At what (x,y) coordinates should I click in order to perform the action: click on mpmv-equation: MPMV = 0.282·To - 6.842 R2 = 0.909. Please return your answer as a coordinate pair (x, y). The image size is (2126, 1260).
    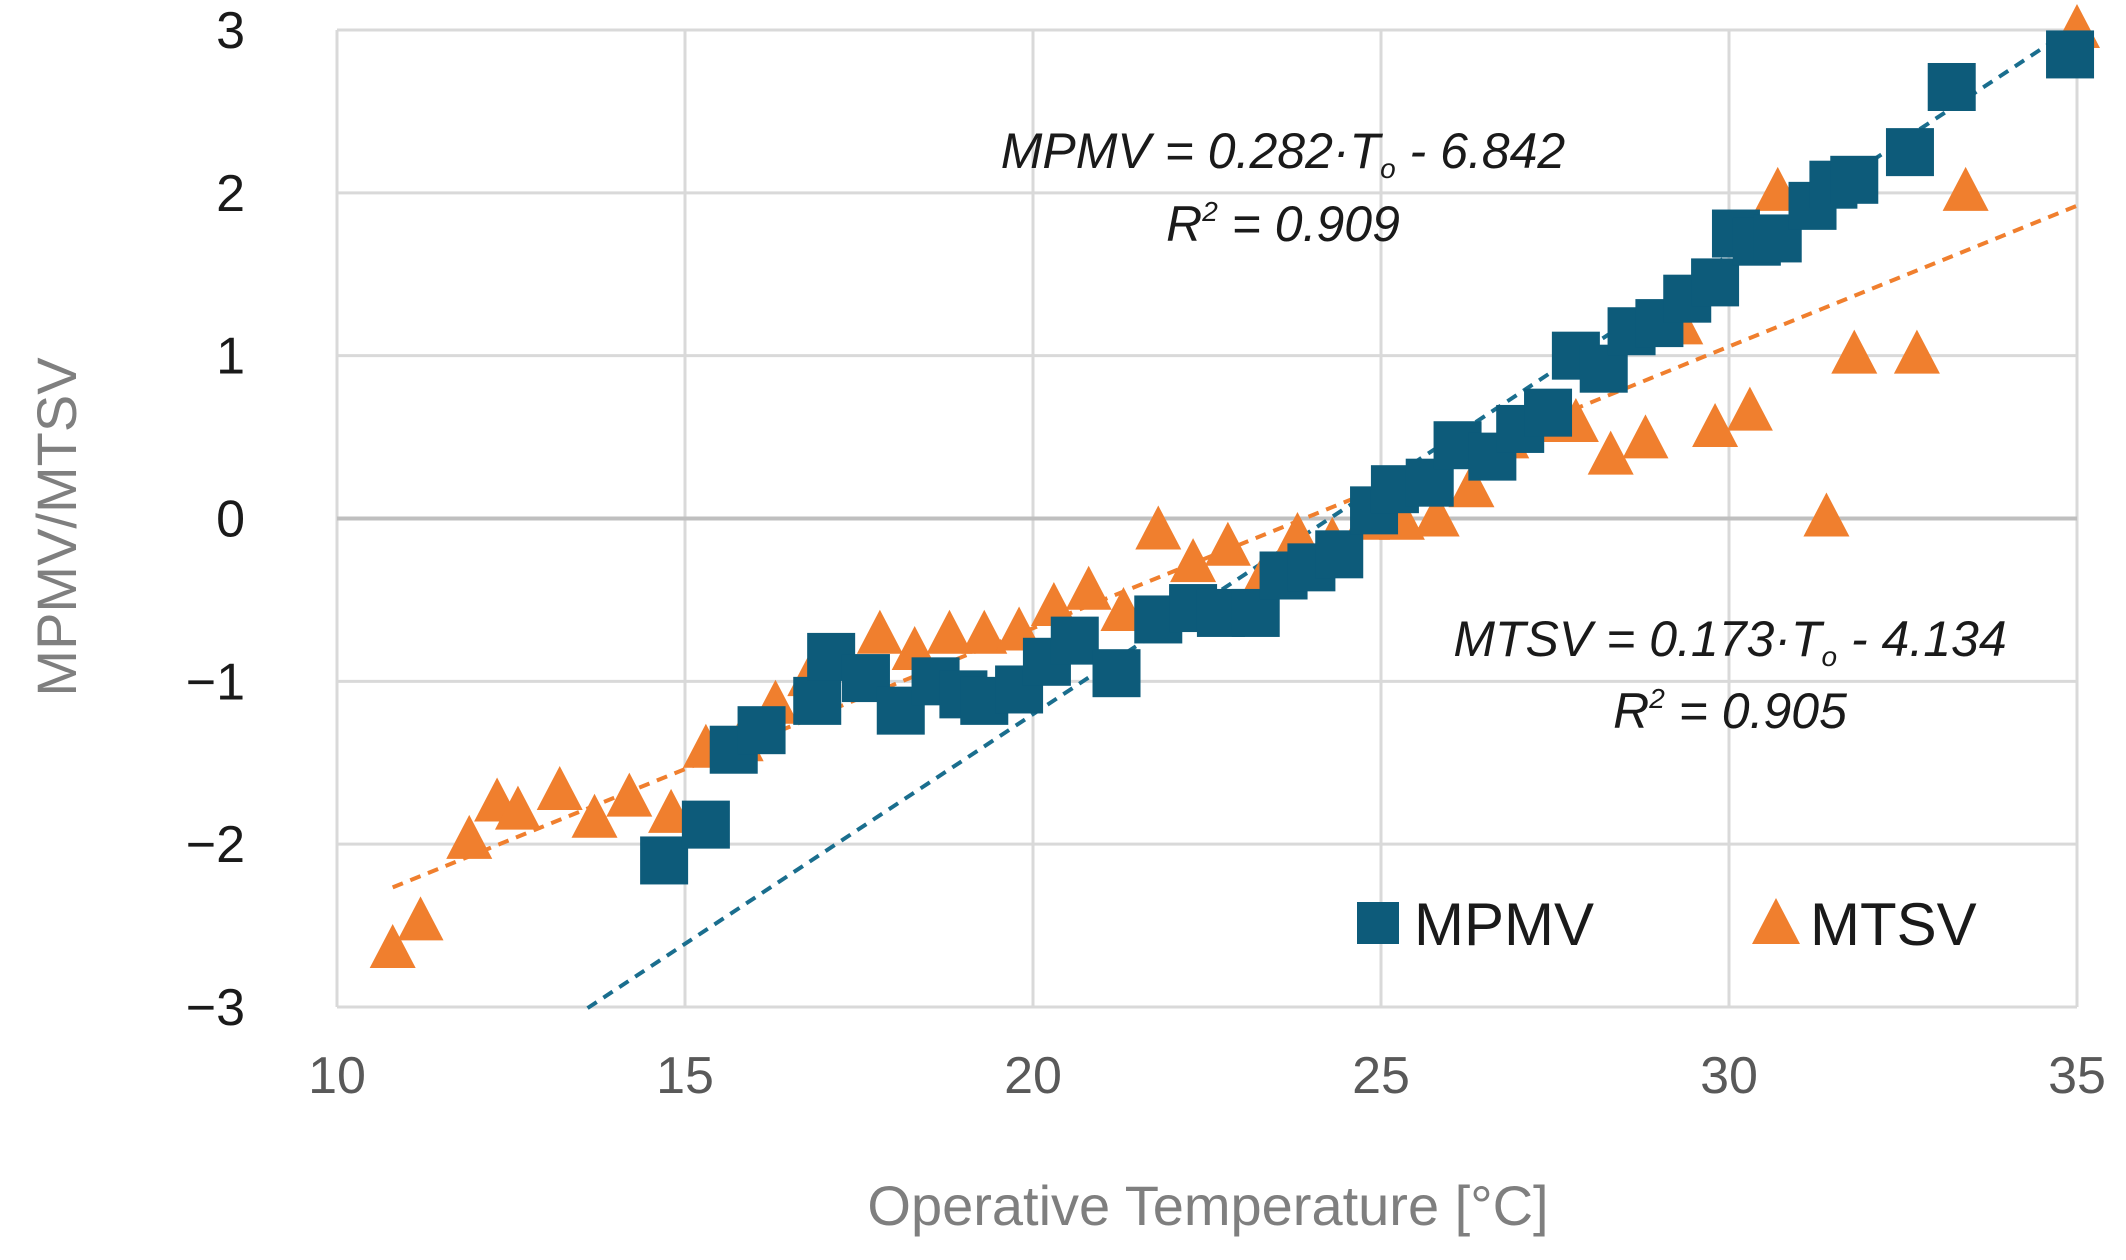
    Looking at the image, I should click on (1283, 187).